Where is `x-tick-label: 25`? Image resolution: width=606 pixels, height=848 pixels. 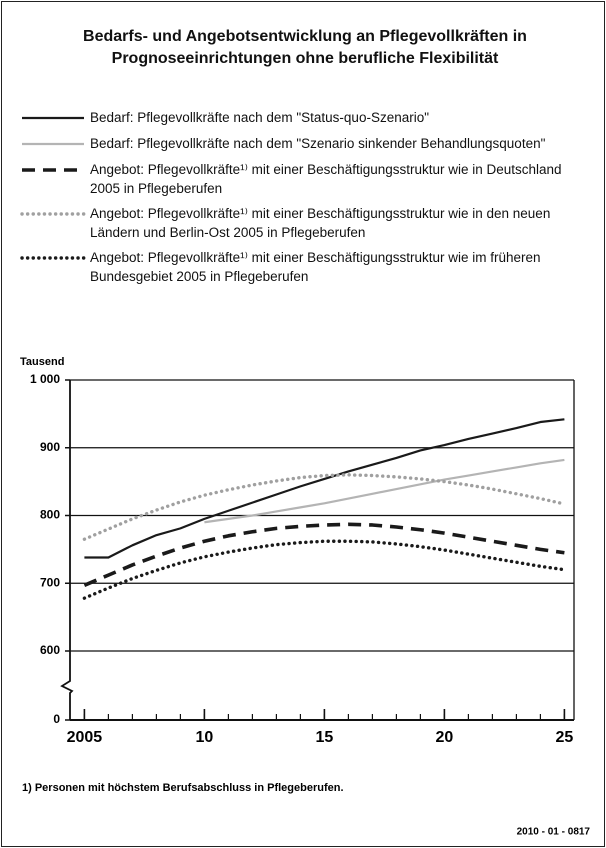
x-tick-label: 25 is located at coordinates (565, 737).